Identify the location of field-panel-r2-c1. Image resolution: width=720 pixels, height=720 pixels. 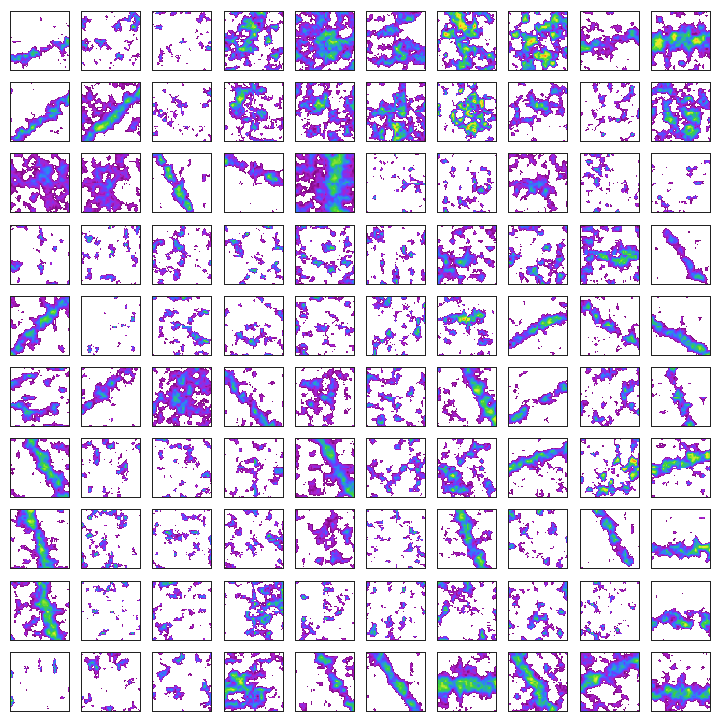
(40, 112).